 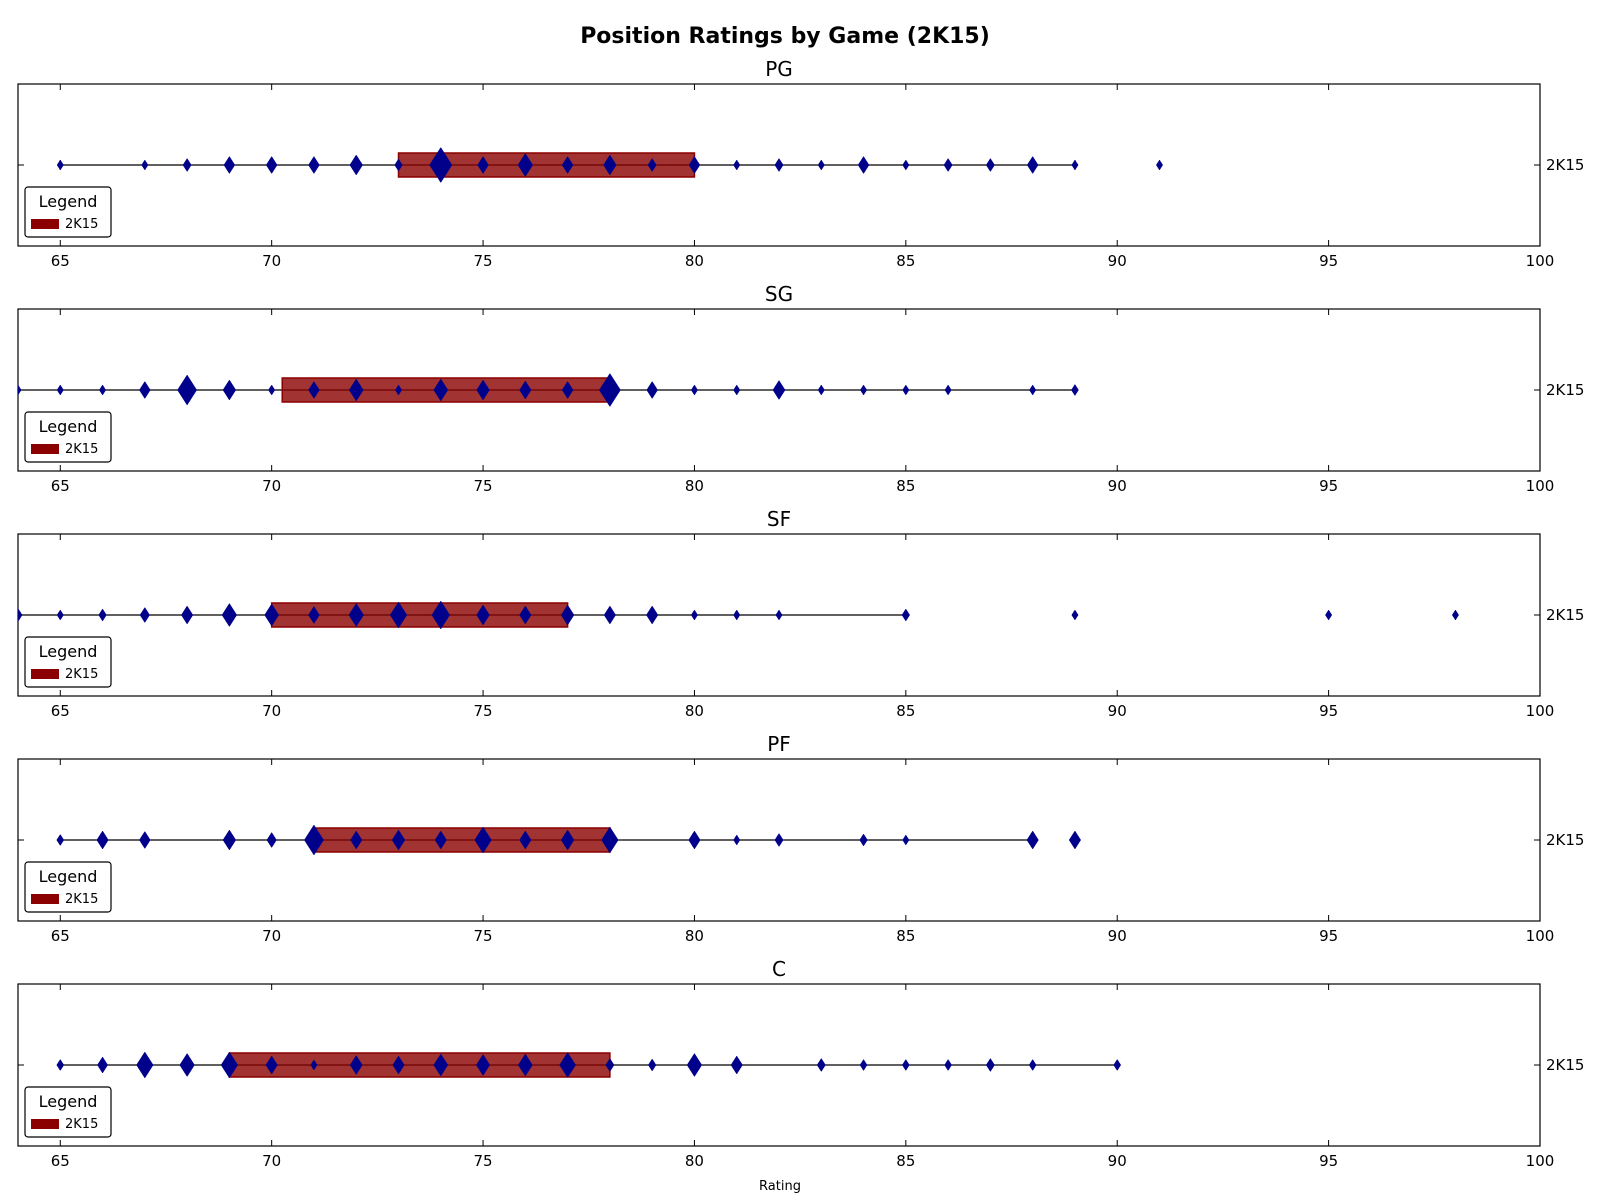 I want to click on iqr-box, so click(x=462, y=840).